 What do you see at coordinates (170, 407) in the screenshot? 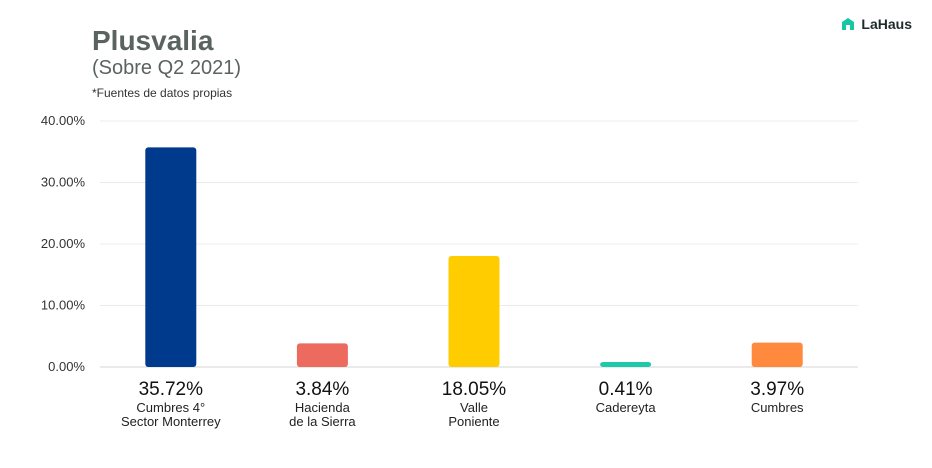
I see `category-label: Cumbres 4°` at bounding box center [170, 407].